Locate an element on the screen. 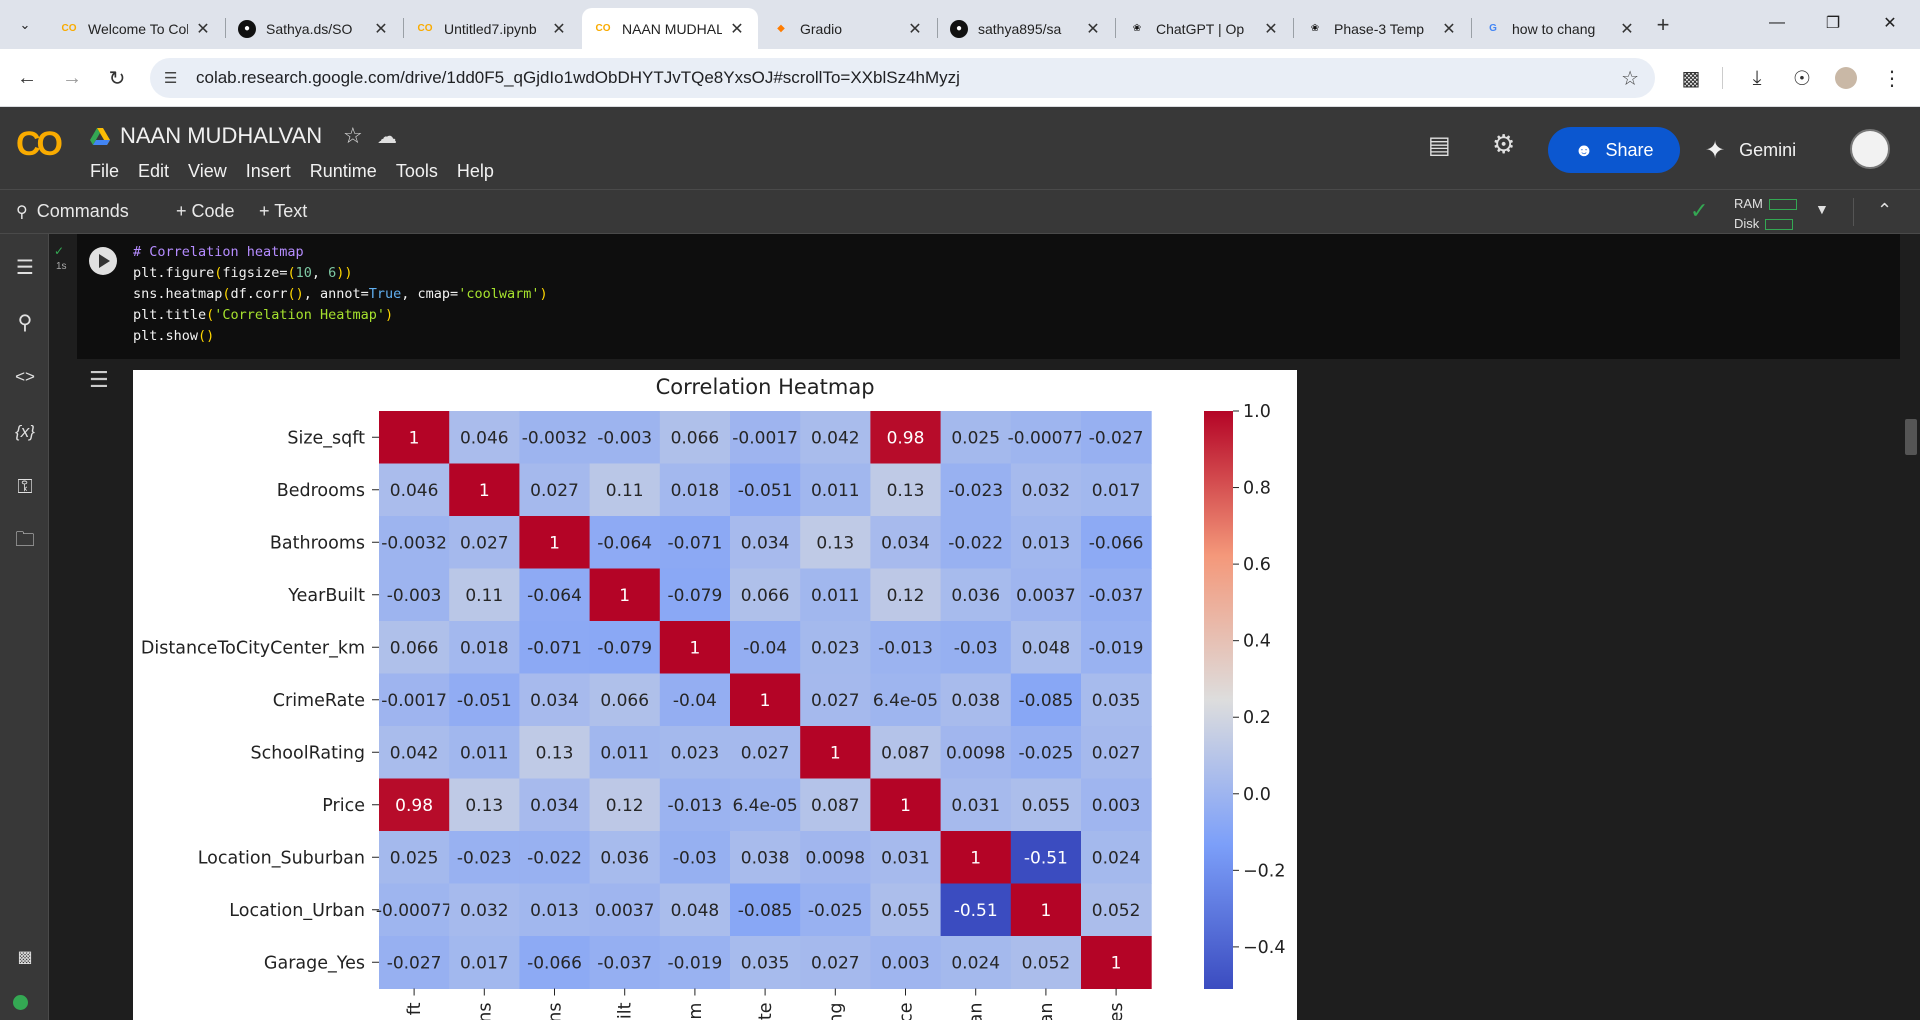  commands-button: ⚲ Commands is located at coordinates (72, 211).